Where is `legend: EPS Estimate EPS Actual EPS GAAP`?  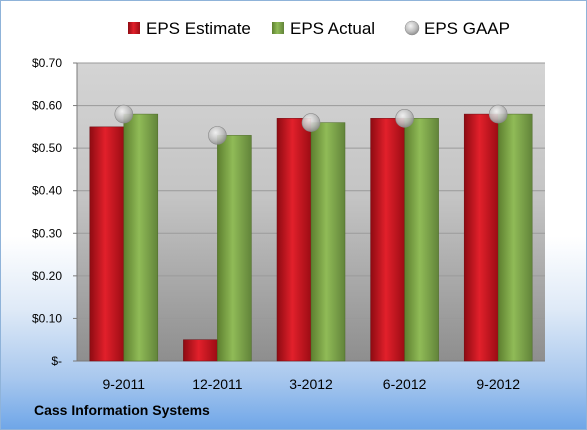
legend: EPS Estimate EPS Actual EPS GAAP is located at coordinates (319, 28).